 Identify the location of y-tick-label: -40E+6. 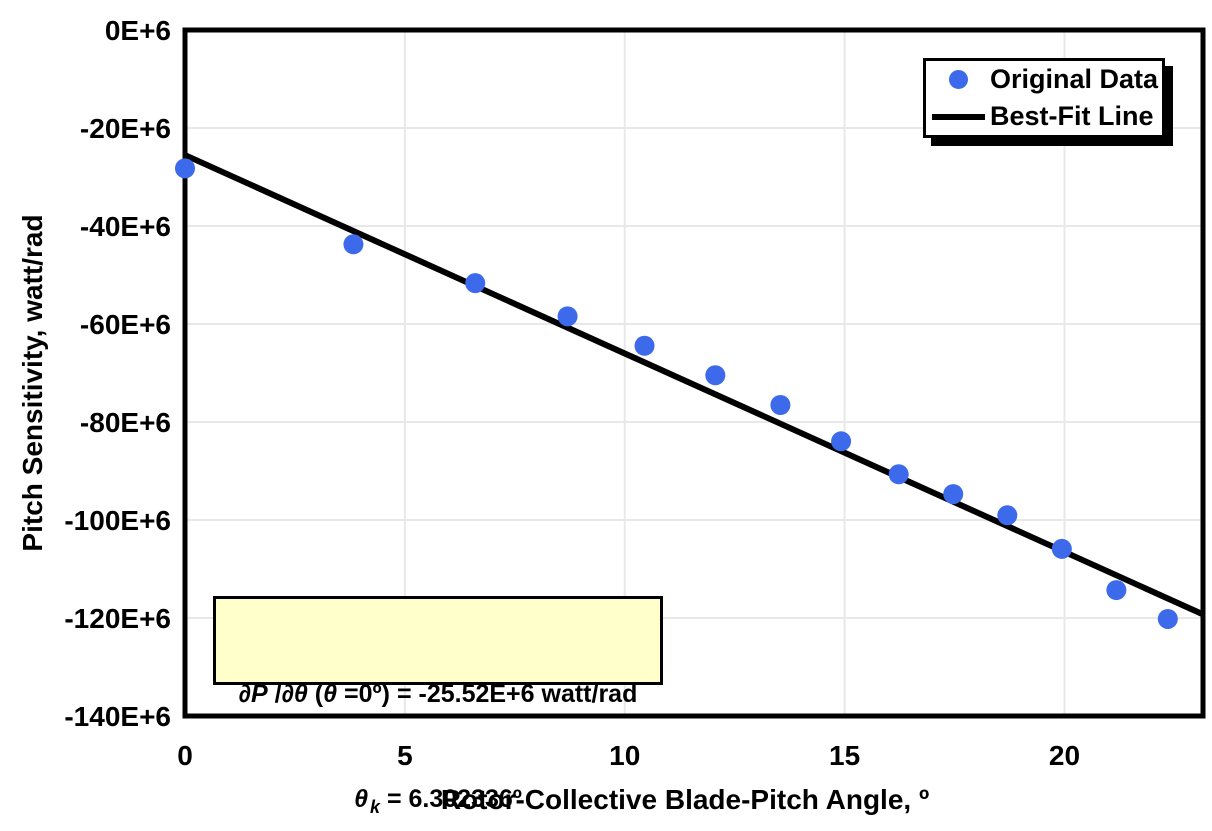
(125, 226).